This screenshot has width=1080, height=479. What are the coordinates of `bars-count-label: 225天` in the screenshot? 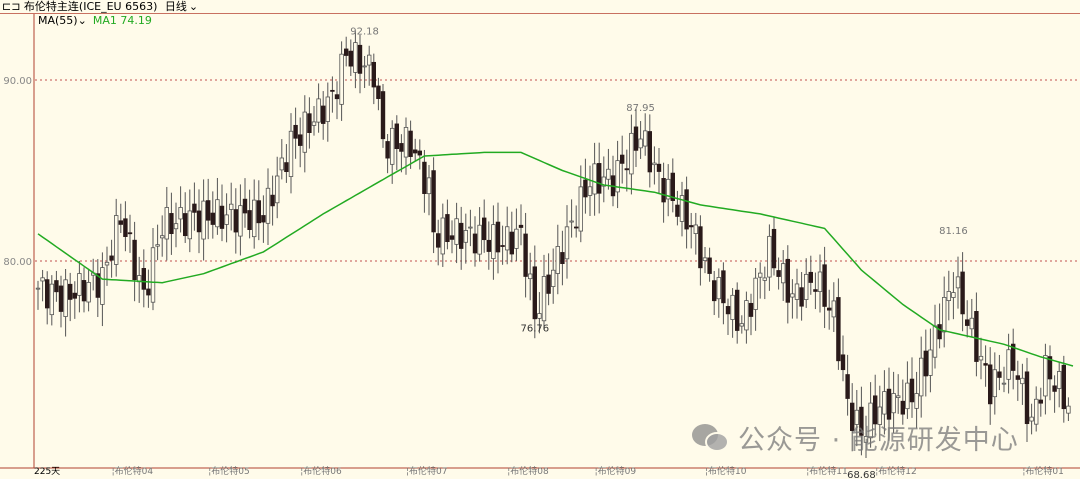 It's located at (47, 472).